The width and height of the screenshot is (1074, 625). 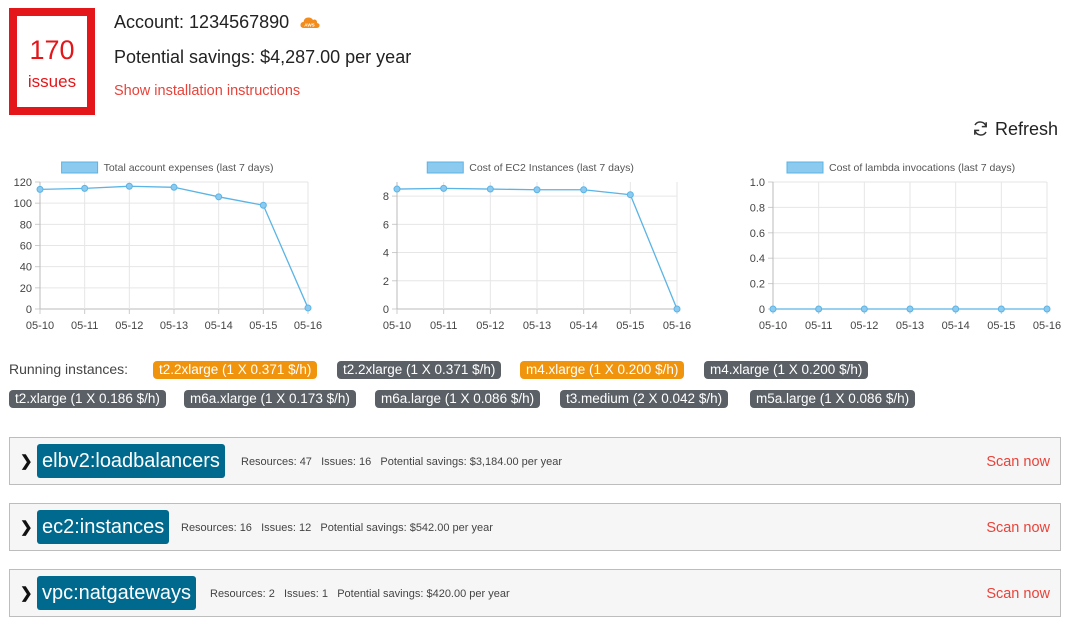 What do you see at coordinates (386, 254) in the screenshot?
I see `y-tick-label: 4` at bounding box center [386, 254].